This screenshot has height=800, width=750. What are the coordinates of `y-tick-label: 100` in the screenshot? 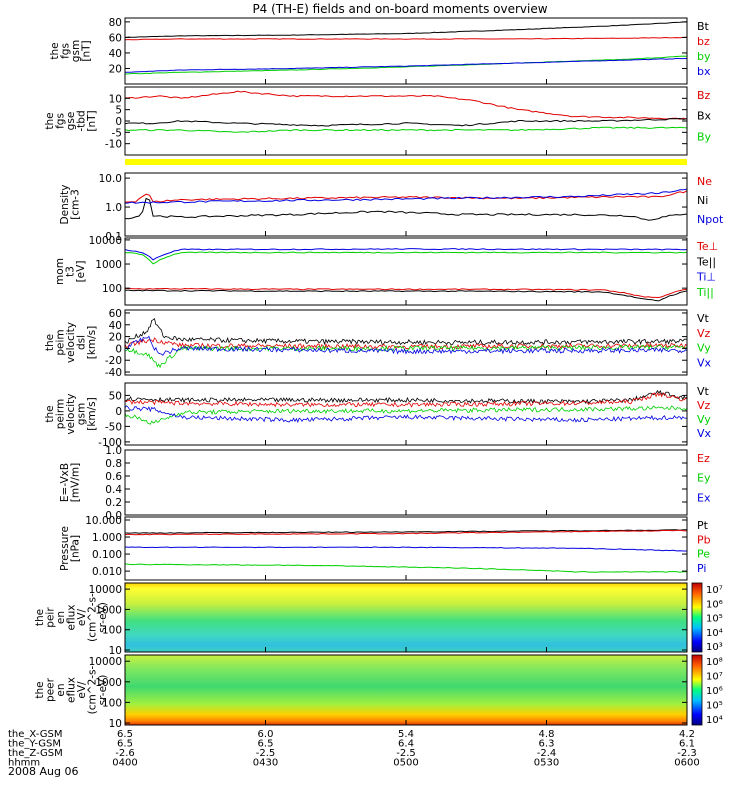 It's located at (112, 289).